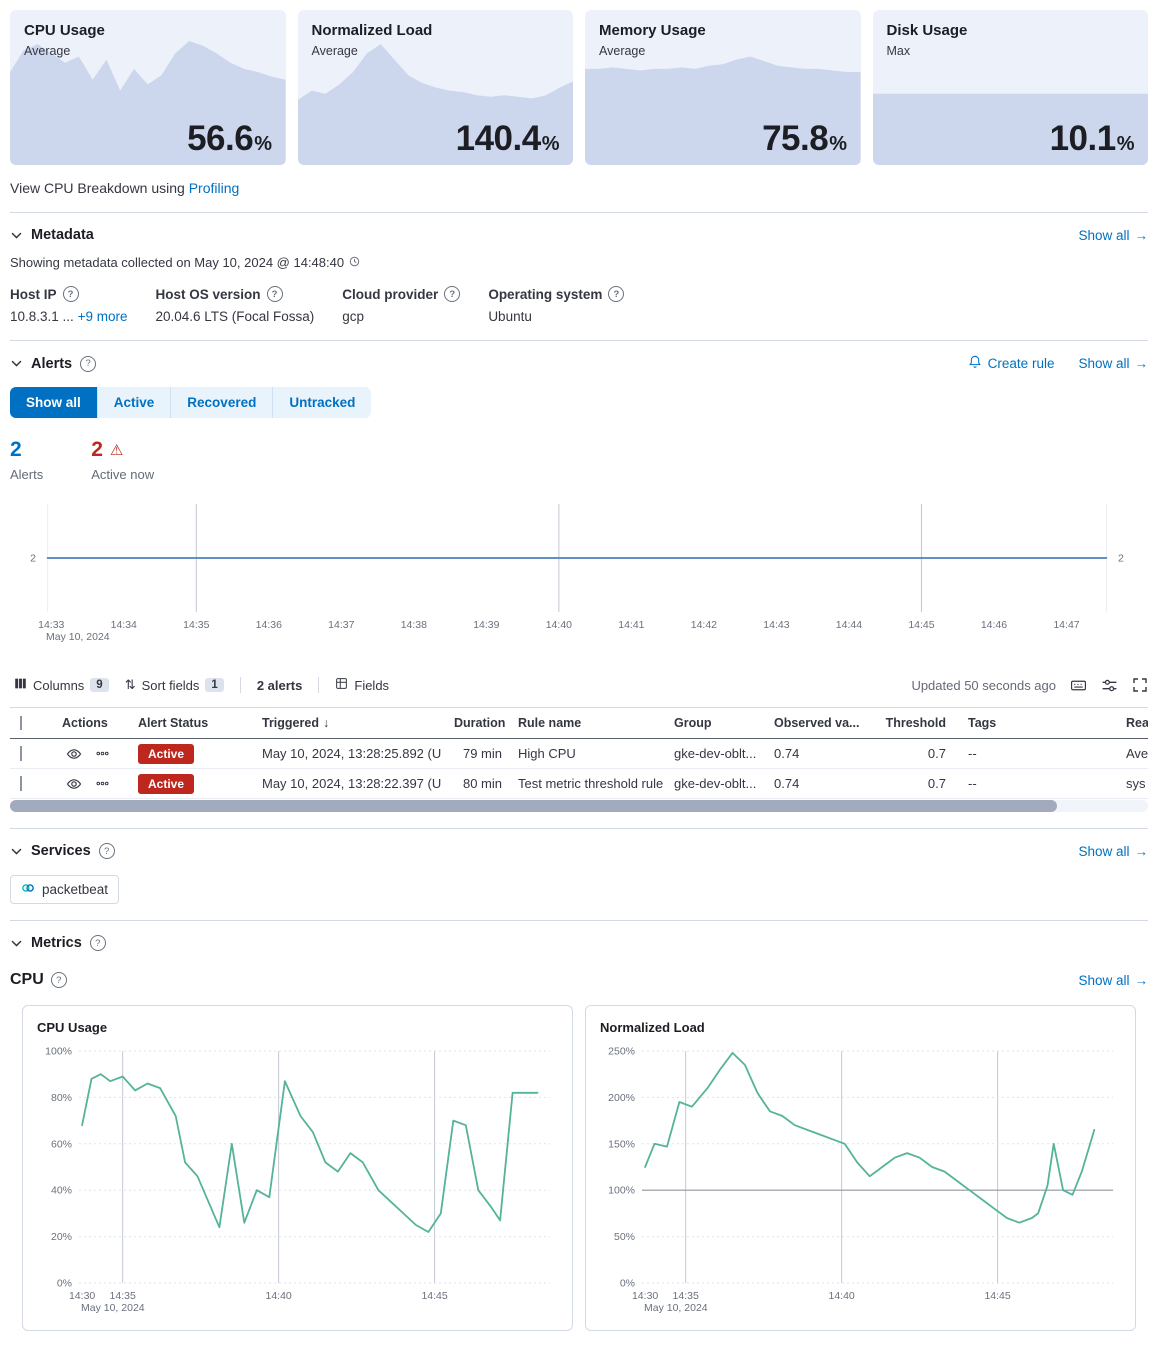 The height and width of the screenshot is (1372, 1158). I want to click on sort-fields-button: ⇅ Sort fields 1, so click(174, 685).